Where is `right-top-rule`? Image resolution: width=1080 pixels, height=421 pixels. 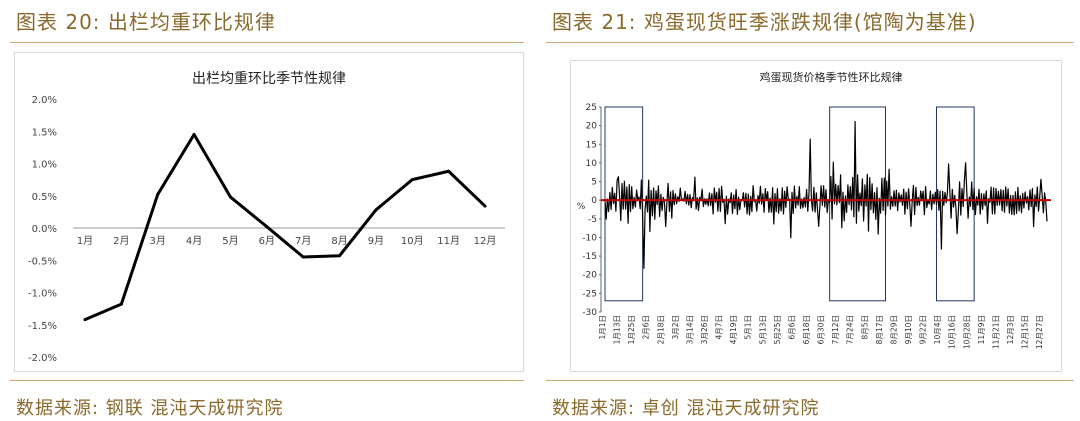
right-top-rule is located at coordinates (810, 42).